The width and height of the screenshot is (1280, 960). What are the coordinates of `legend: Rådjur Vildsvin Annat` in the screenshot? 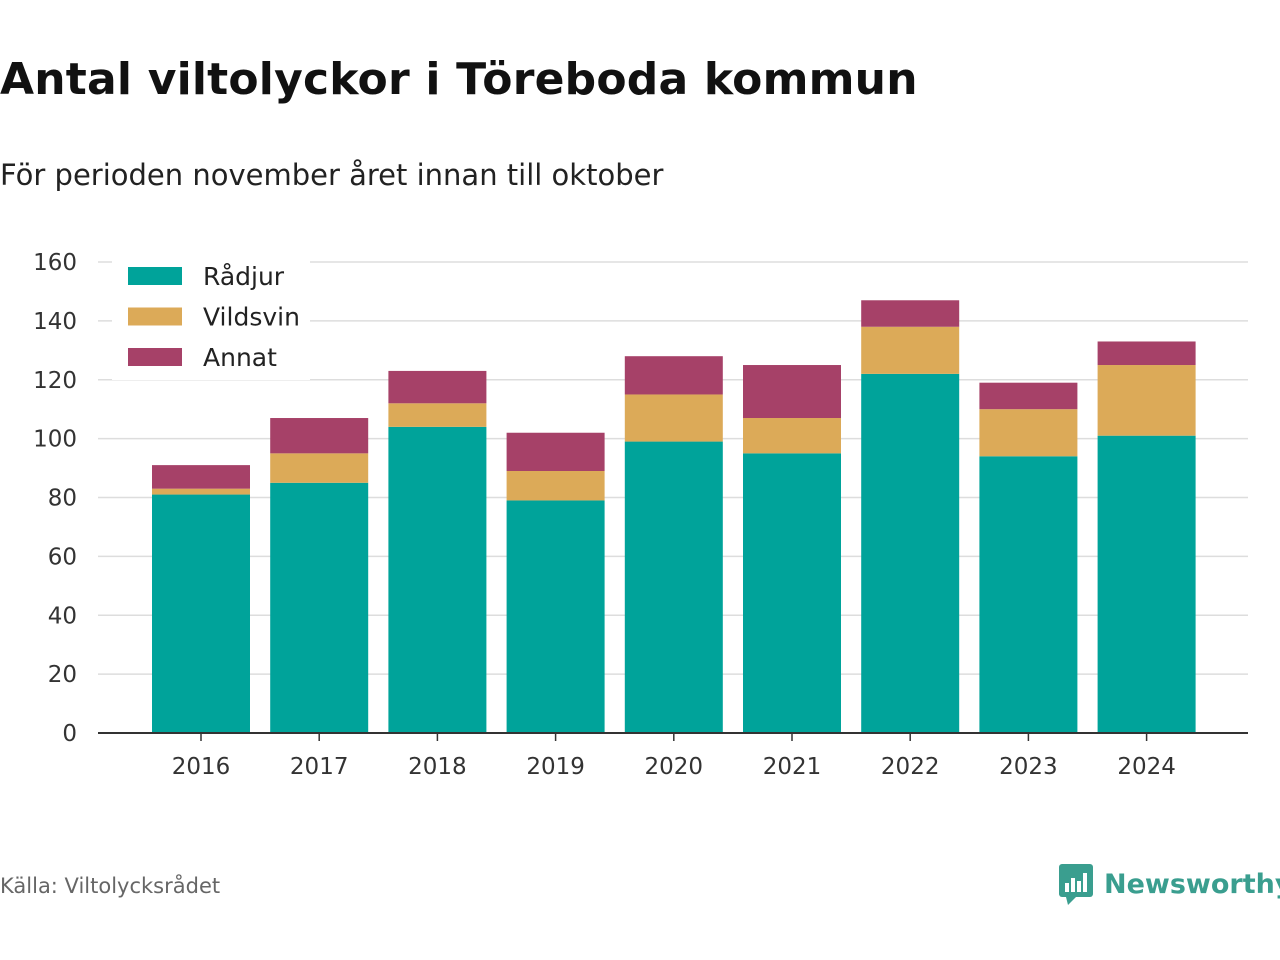 It's located at (211, 319).